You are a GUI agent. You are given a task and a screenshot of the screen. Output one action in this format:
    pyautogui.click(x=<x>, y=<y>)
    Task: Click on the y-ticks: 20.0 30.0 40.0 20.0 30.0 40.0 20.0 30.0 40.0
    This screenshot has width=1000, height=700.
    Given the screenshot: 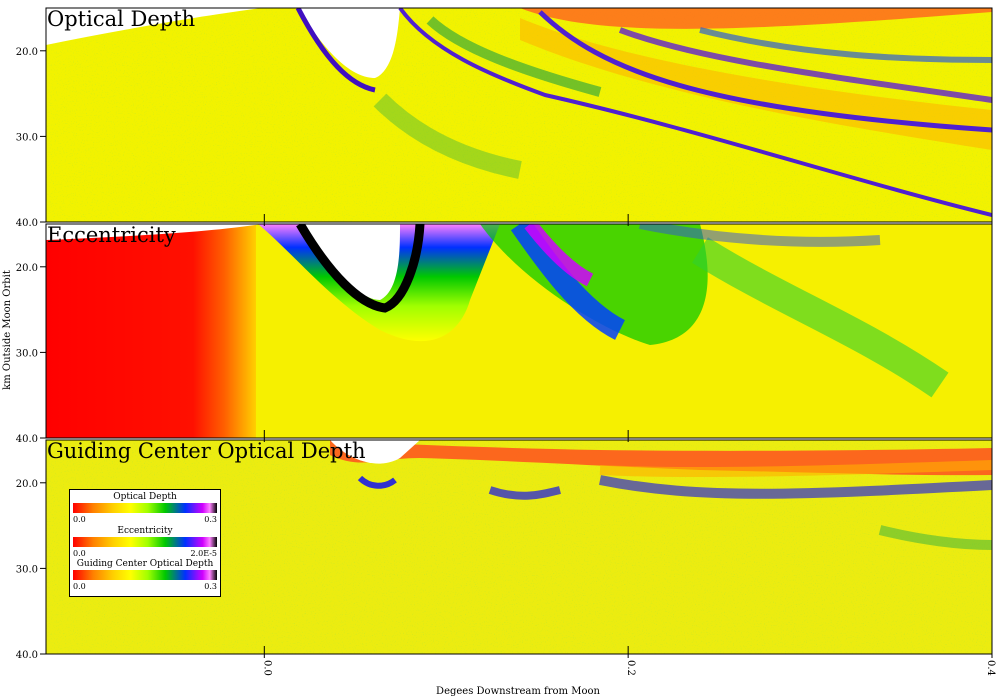 What is the action you would take?
    pyautogui.click(x=31, y=354)
    